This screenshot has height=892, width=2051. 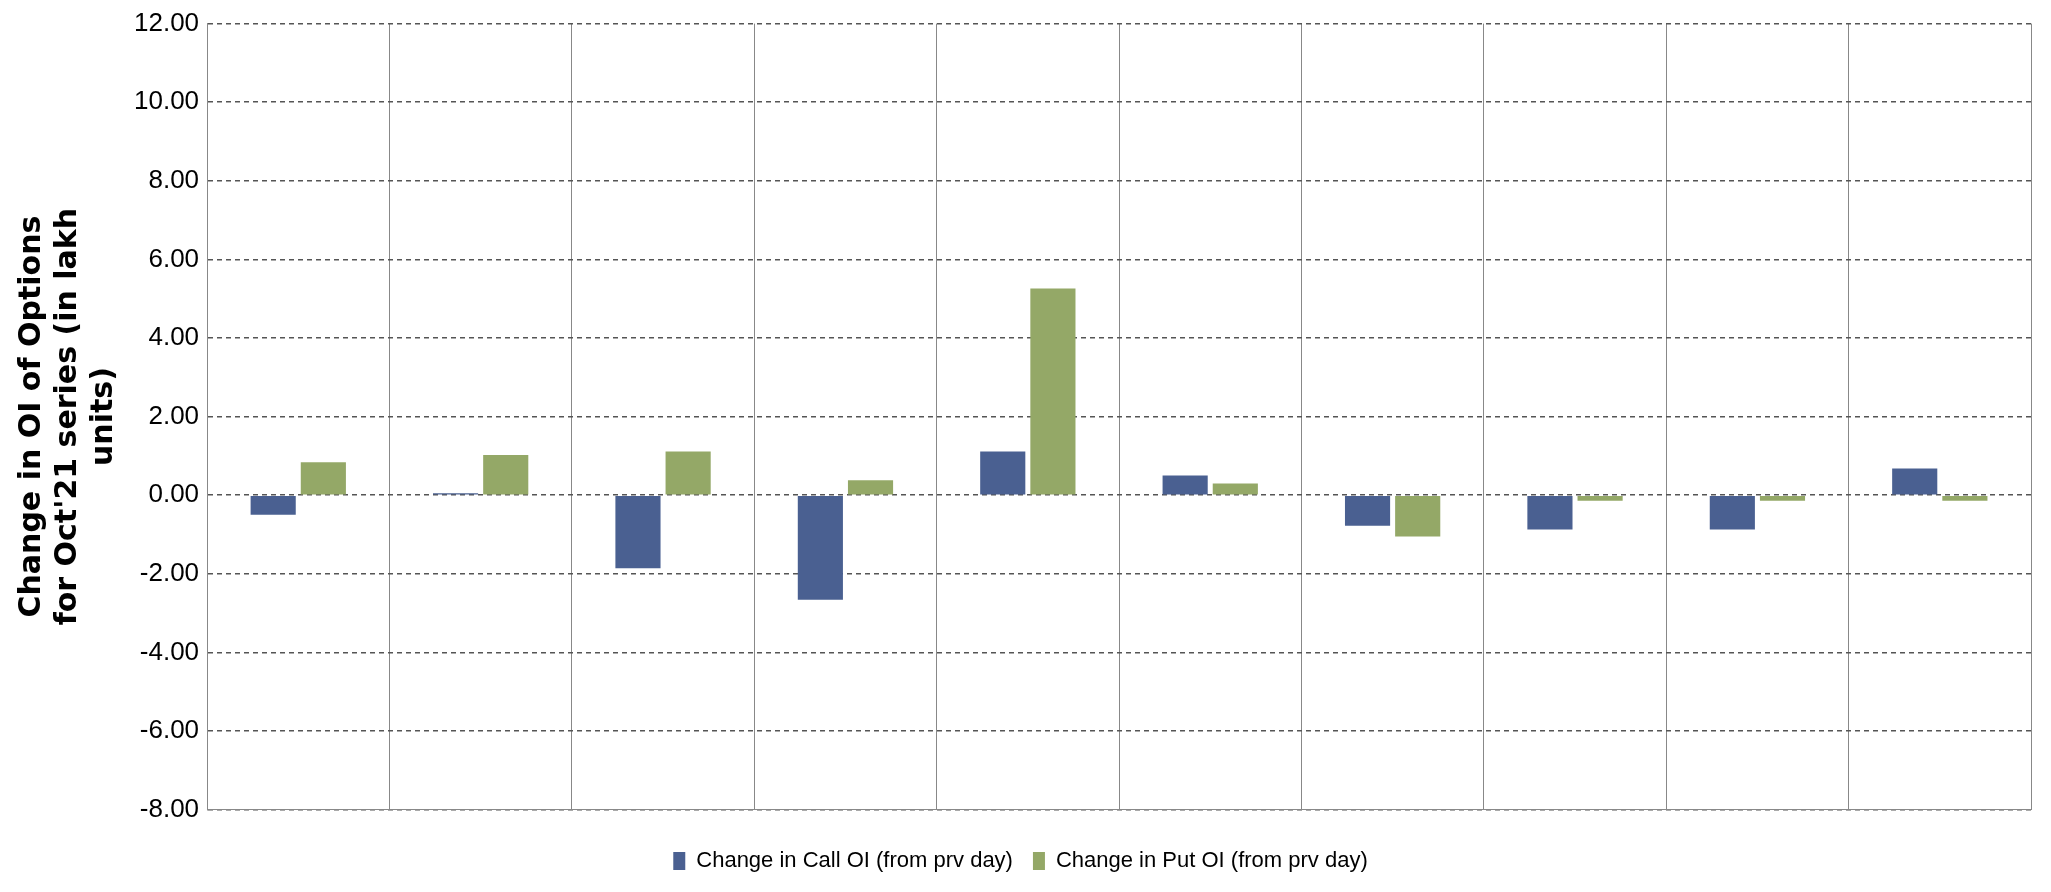 What do you see at coordinates (169, 571) in the screenshot?
I see `y-tick-label: -2.00` at bounding box center [169, 571].